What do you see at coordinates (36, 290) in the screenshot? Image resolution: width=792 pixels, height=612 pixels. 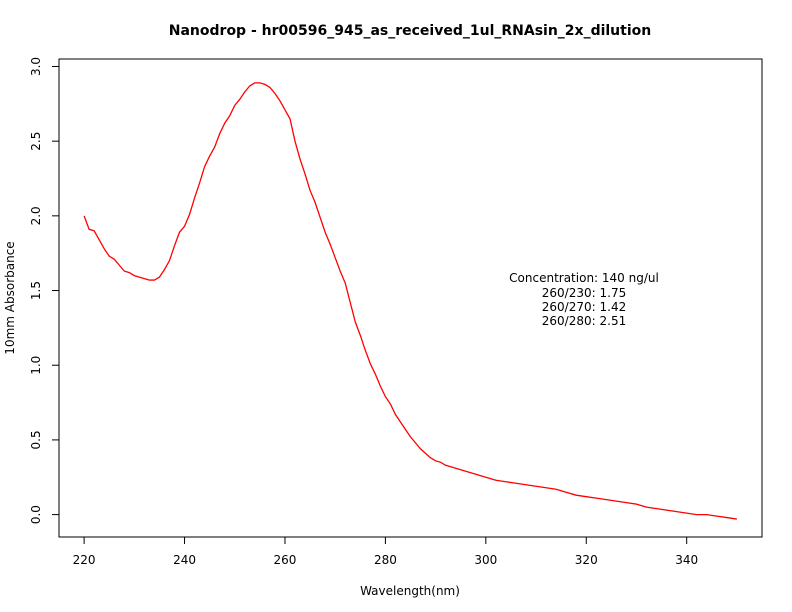 I see `y-tick-label: 1.5` at bounding box center [36, 290].